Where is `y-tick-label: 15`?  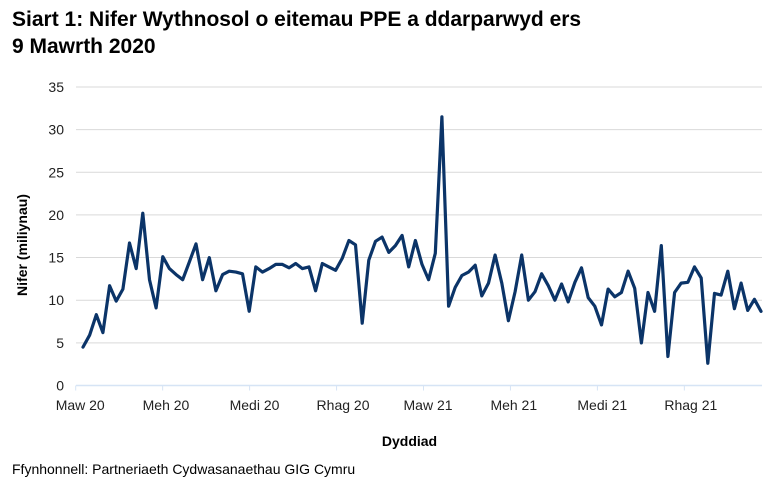
y-tick-label: 15 is located at coordinates (56, 258).